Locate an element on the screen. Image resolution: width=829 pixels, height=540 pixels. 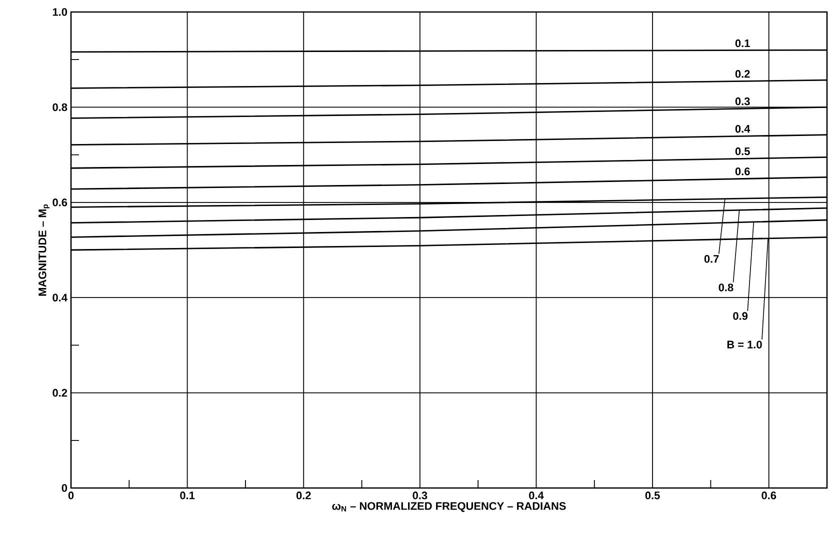
series-label: 0.3 is located at coordinates (742, 101).